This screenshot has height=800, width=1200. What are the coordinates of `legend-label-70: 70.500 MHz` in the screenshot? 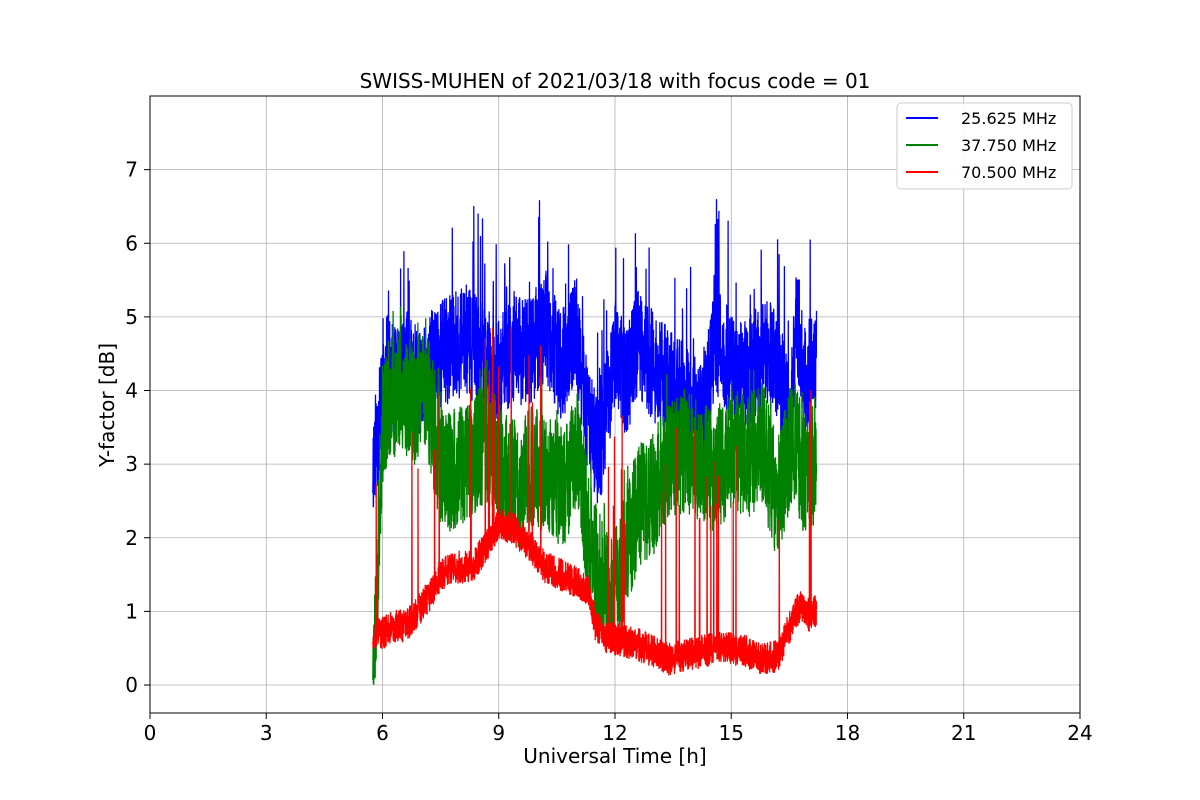 It's located at (1008, 172).